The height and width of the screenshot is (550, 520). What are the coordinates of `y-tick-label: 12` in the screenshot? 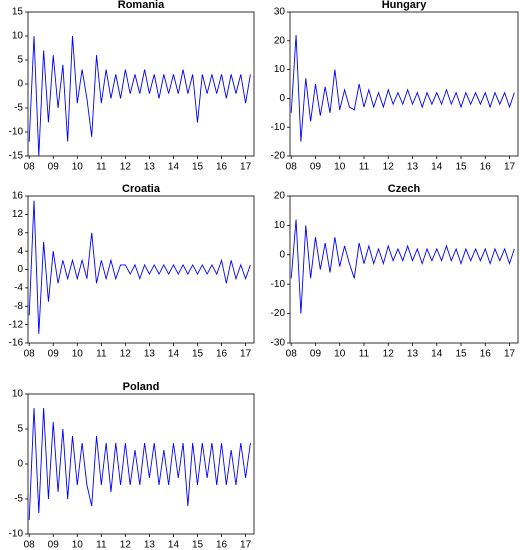 It's located at (18, 214).